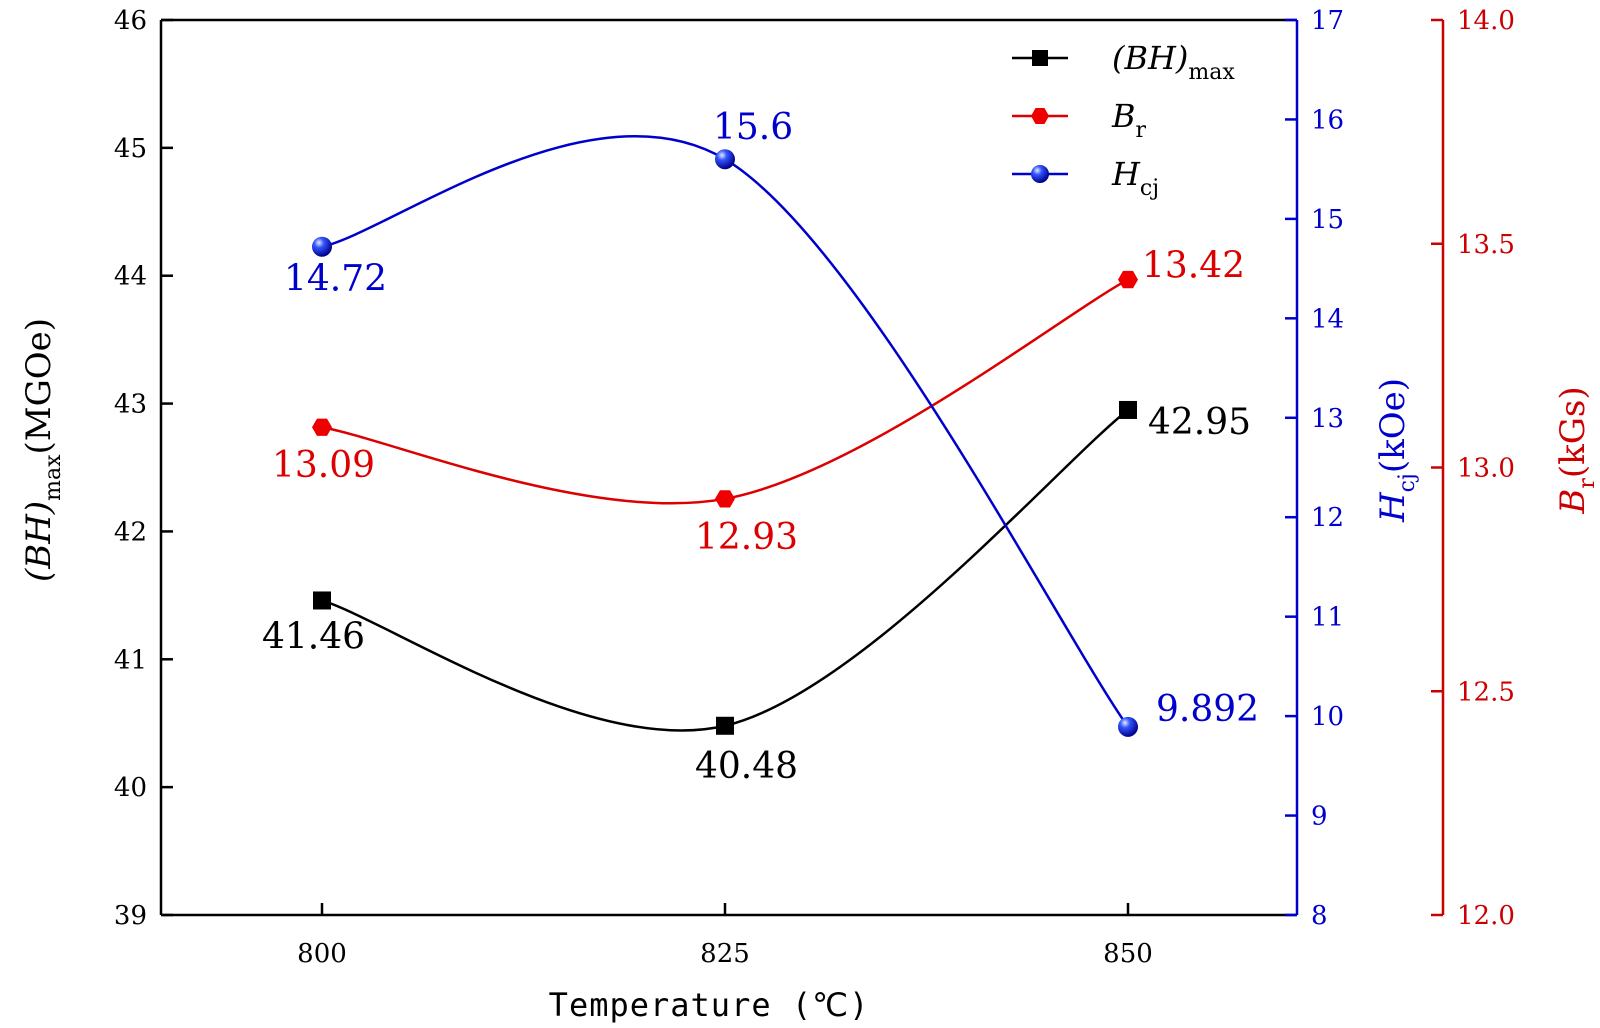 The width and height of the screenshot is (1600, 1028). What do you see at coordinates (1128, 954) in the screenshot?
I see `x-tick-label: 850` at bounding box center [1128, 954].